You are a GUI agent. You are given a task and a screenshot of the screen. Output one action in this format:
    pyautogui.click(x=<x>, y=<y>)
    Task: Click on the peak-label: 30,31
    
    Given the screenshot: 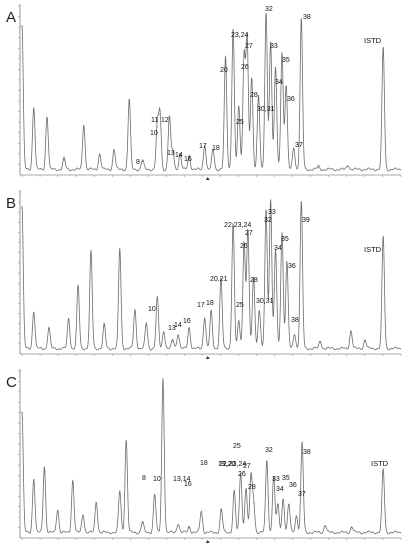 What is the action you would take?
    pyautogui.click(x=266, y=109)
    